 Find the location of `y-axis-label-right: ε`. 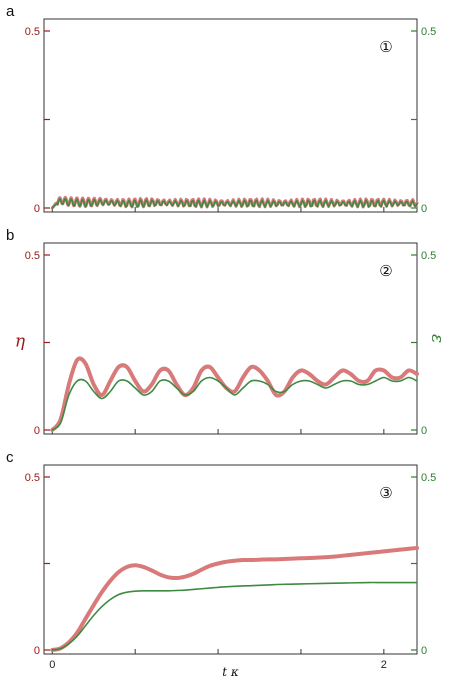

y-axis-label-right: ε is located at coordinates (437, 338).